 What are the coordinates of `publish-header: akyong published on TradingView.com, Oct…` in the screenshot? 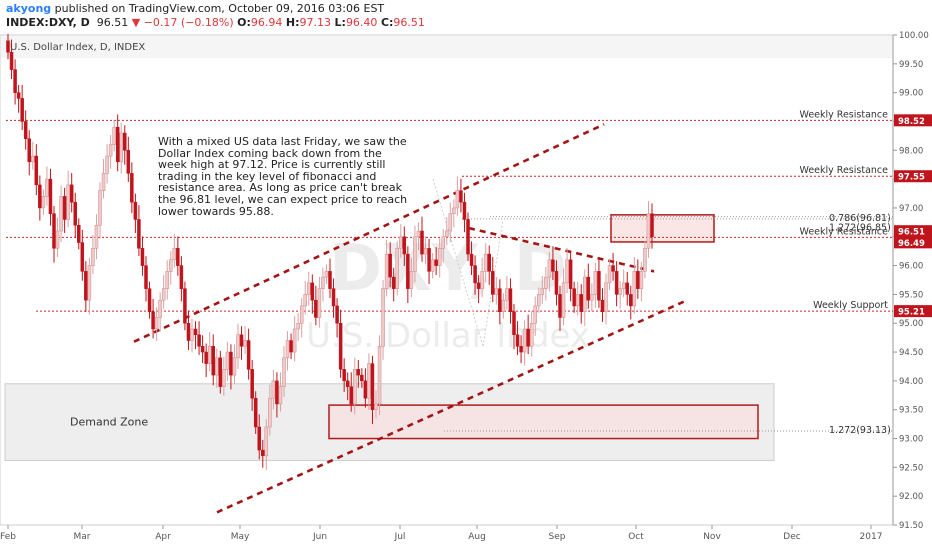 It's located at (466, 15).